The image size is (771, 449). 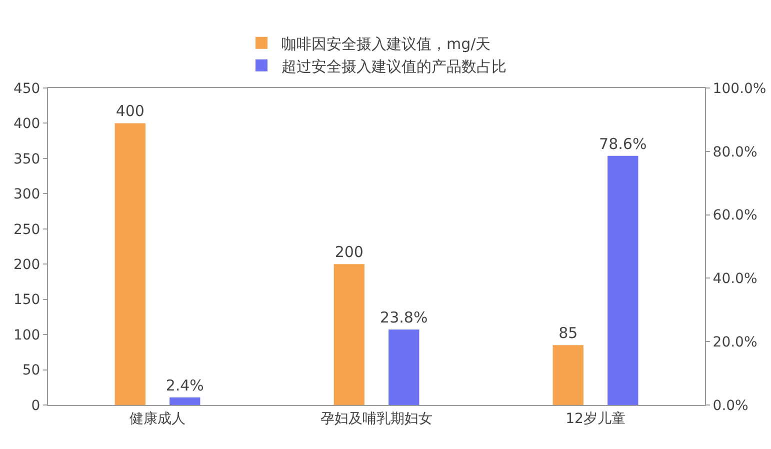 What do you see at coordinates (376, 418) in the screenshot?
I see `x-tick-label: 孕妇及哺乳期妇女` at bounding box center [376, 418].